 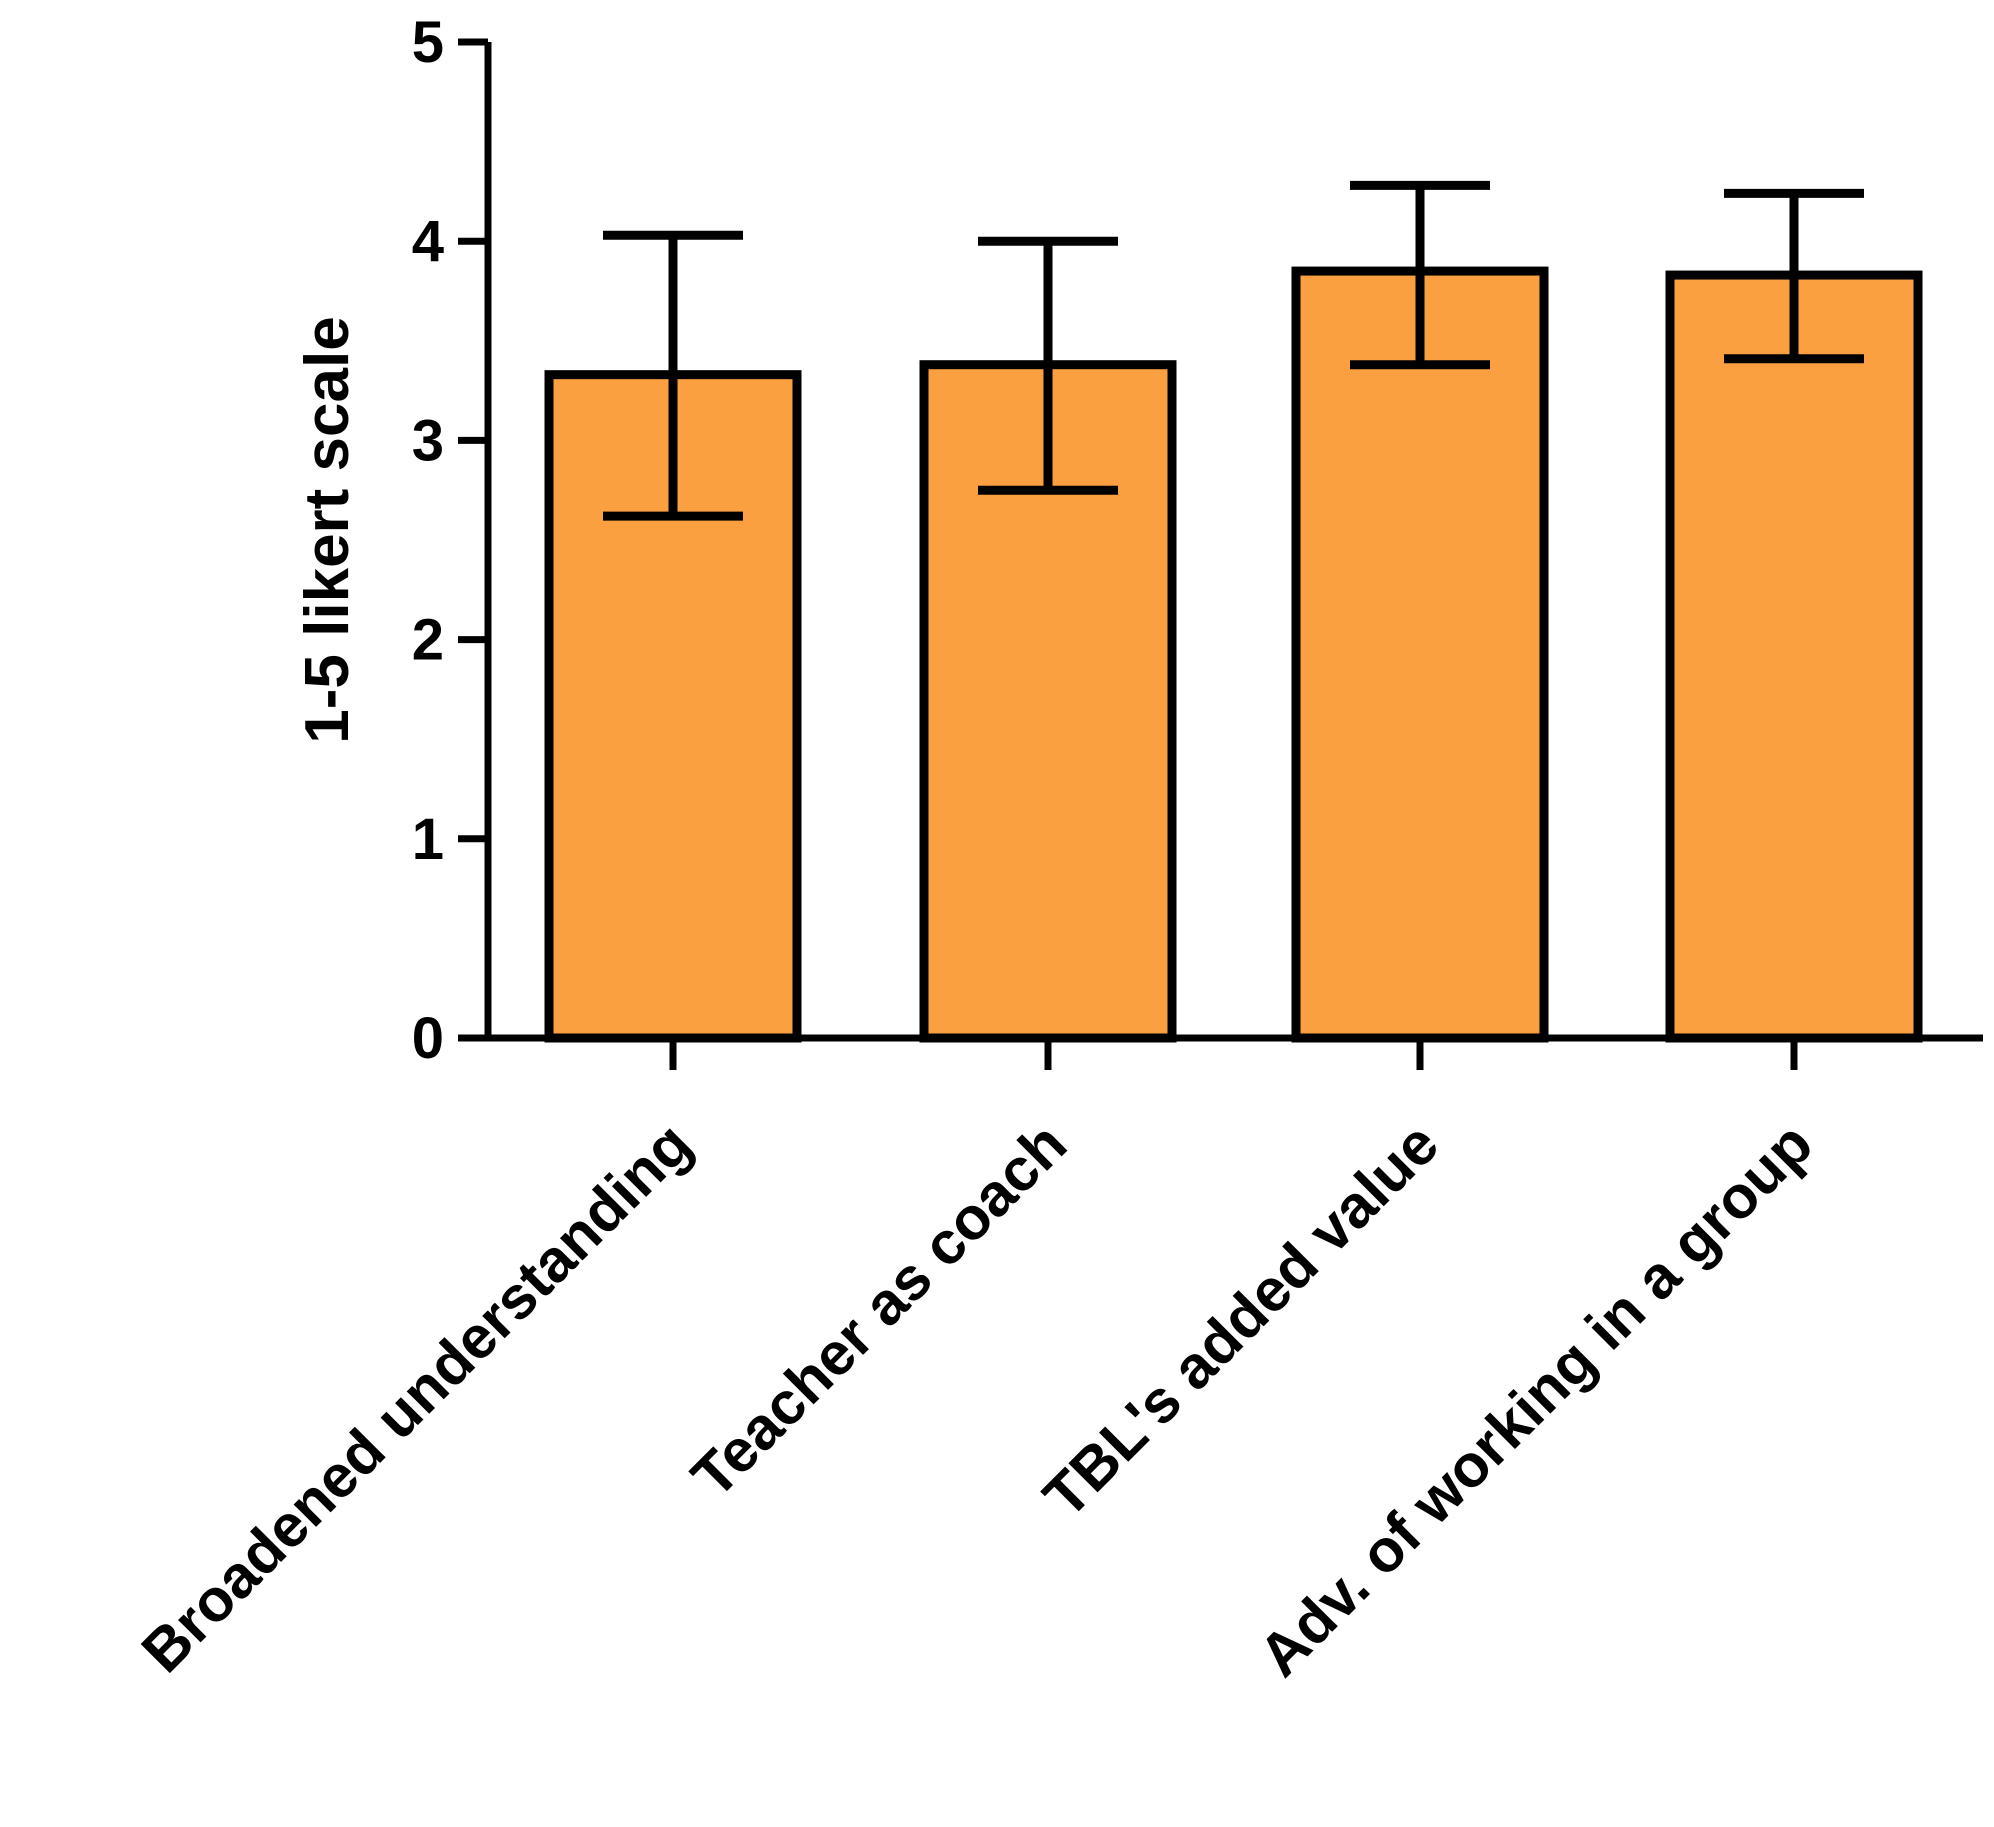 I want to click on y-axis-title: 1-5 likert scale, so click(x=327, y=529).